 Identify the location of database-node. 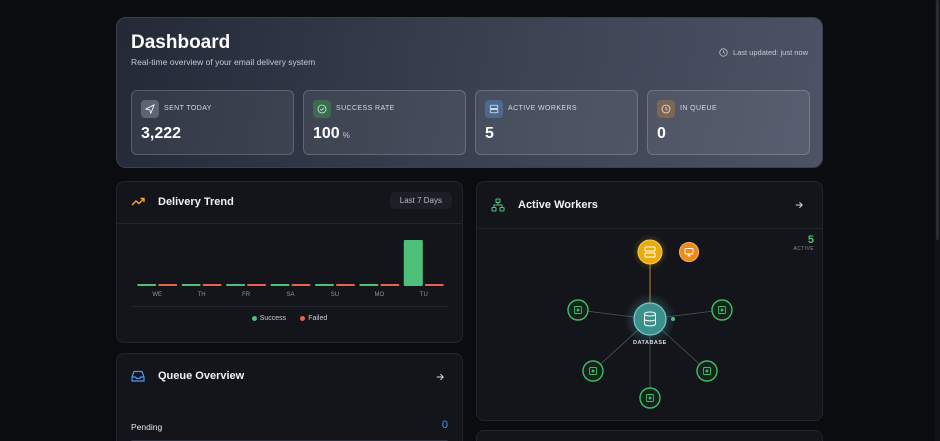
(650, 319).